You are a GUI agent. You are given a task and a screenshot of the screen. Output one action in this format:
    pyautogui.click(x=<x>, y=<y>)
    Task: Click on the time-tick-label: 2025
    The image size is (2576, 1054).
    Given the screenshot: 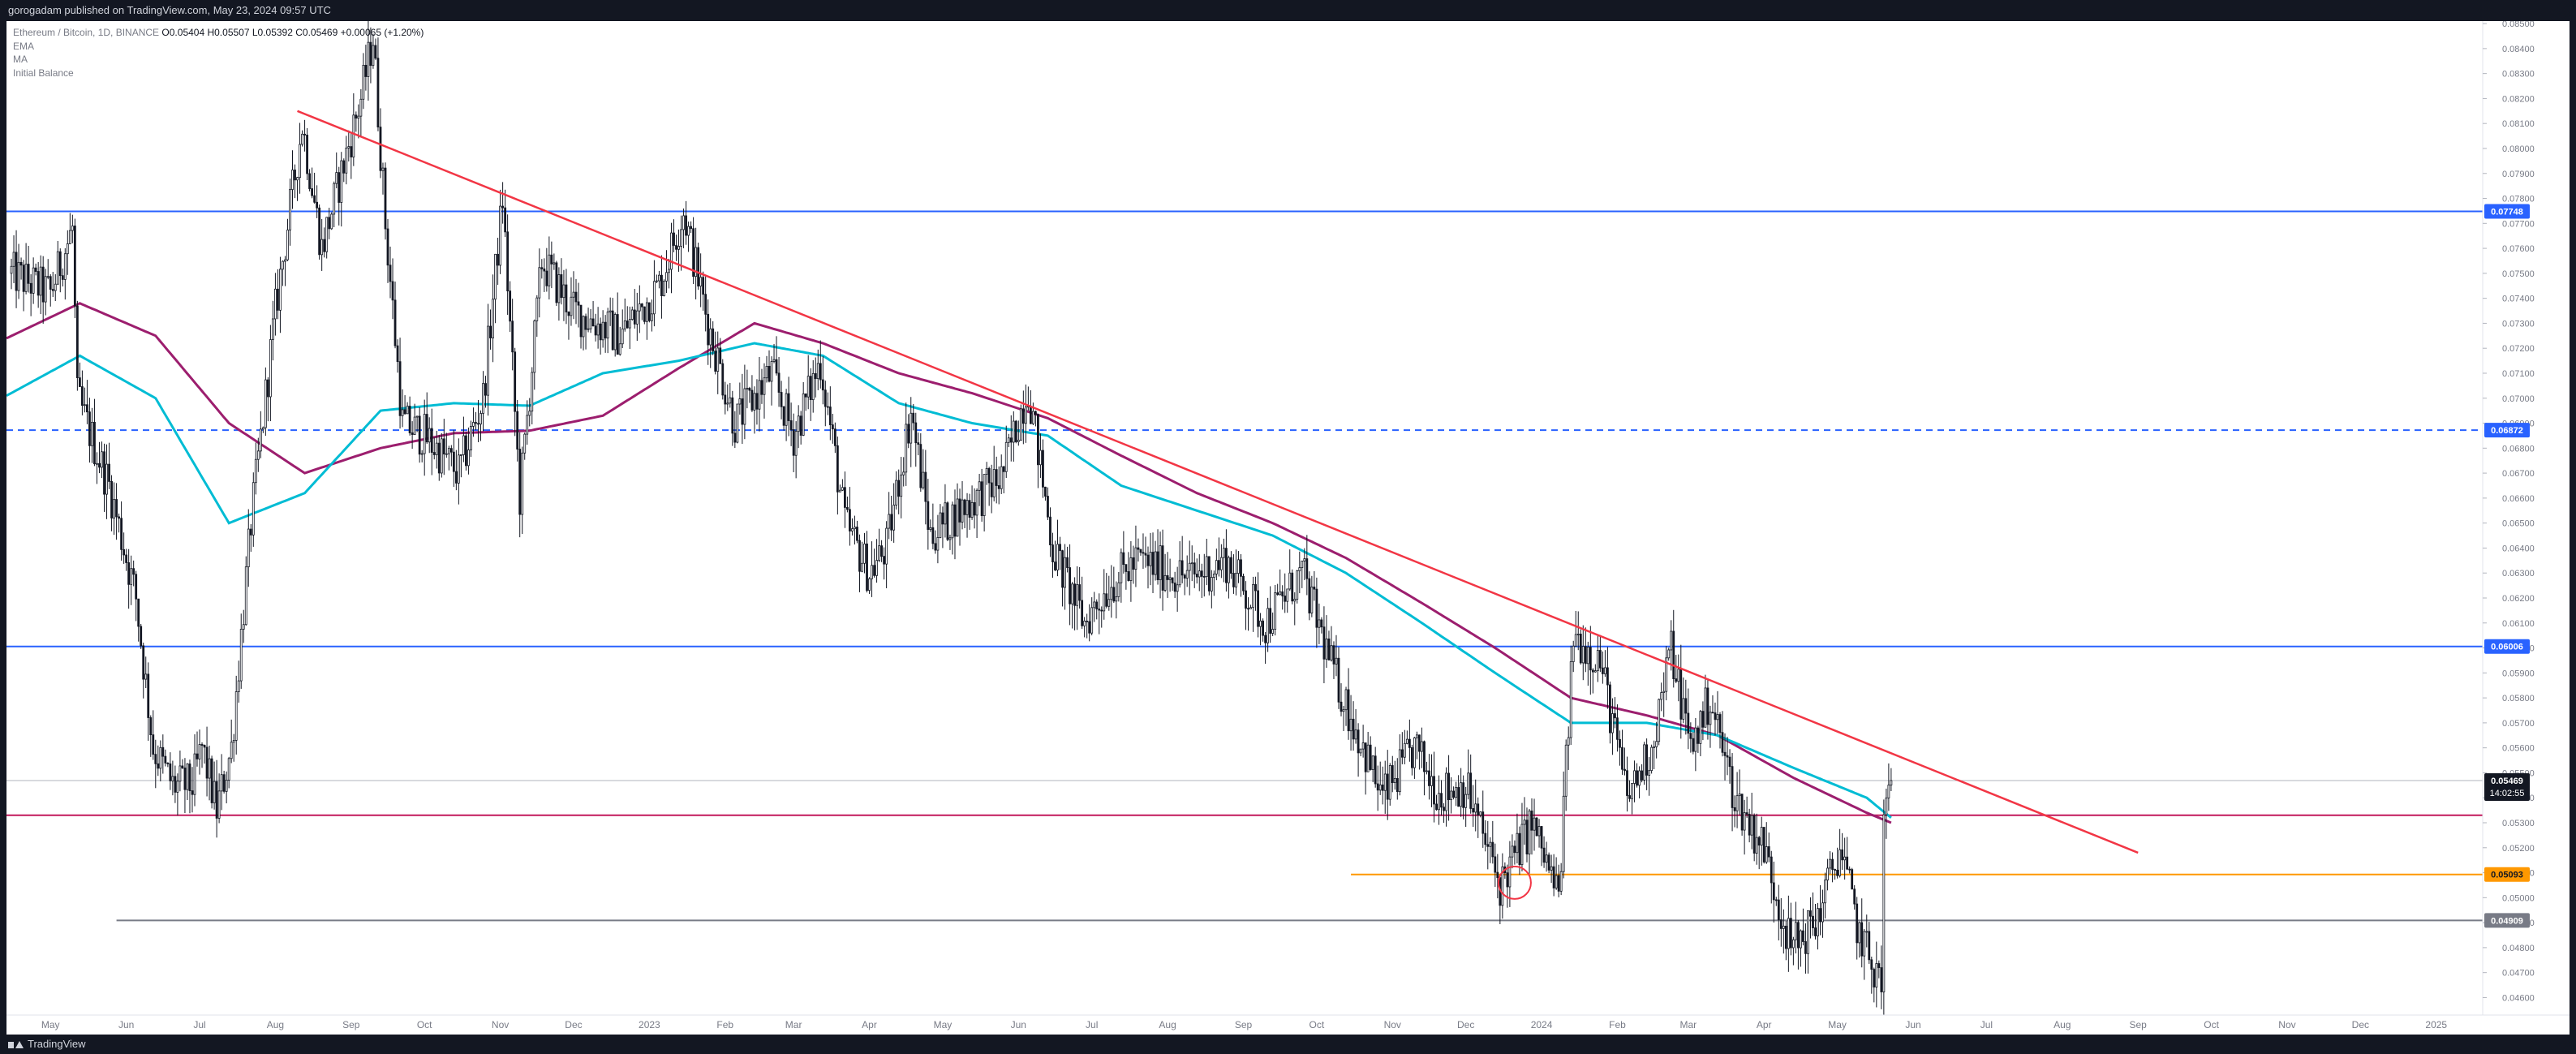 What is the action you would take?
    pyautogui.click(x=2436, y=1024)
    